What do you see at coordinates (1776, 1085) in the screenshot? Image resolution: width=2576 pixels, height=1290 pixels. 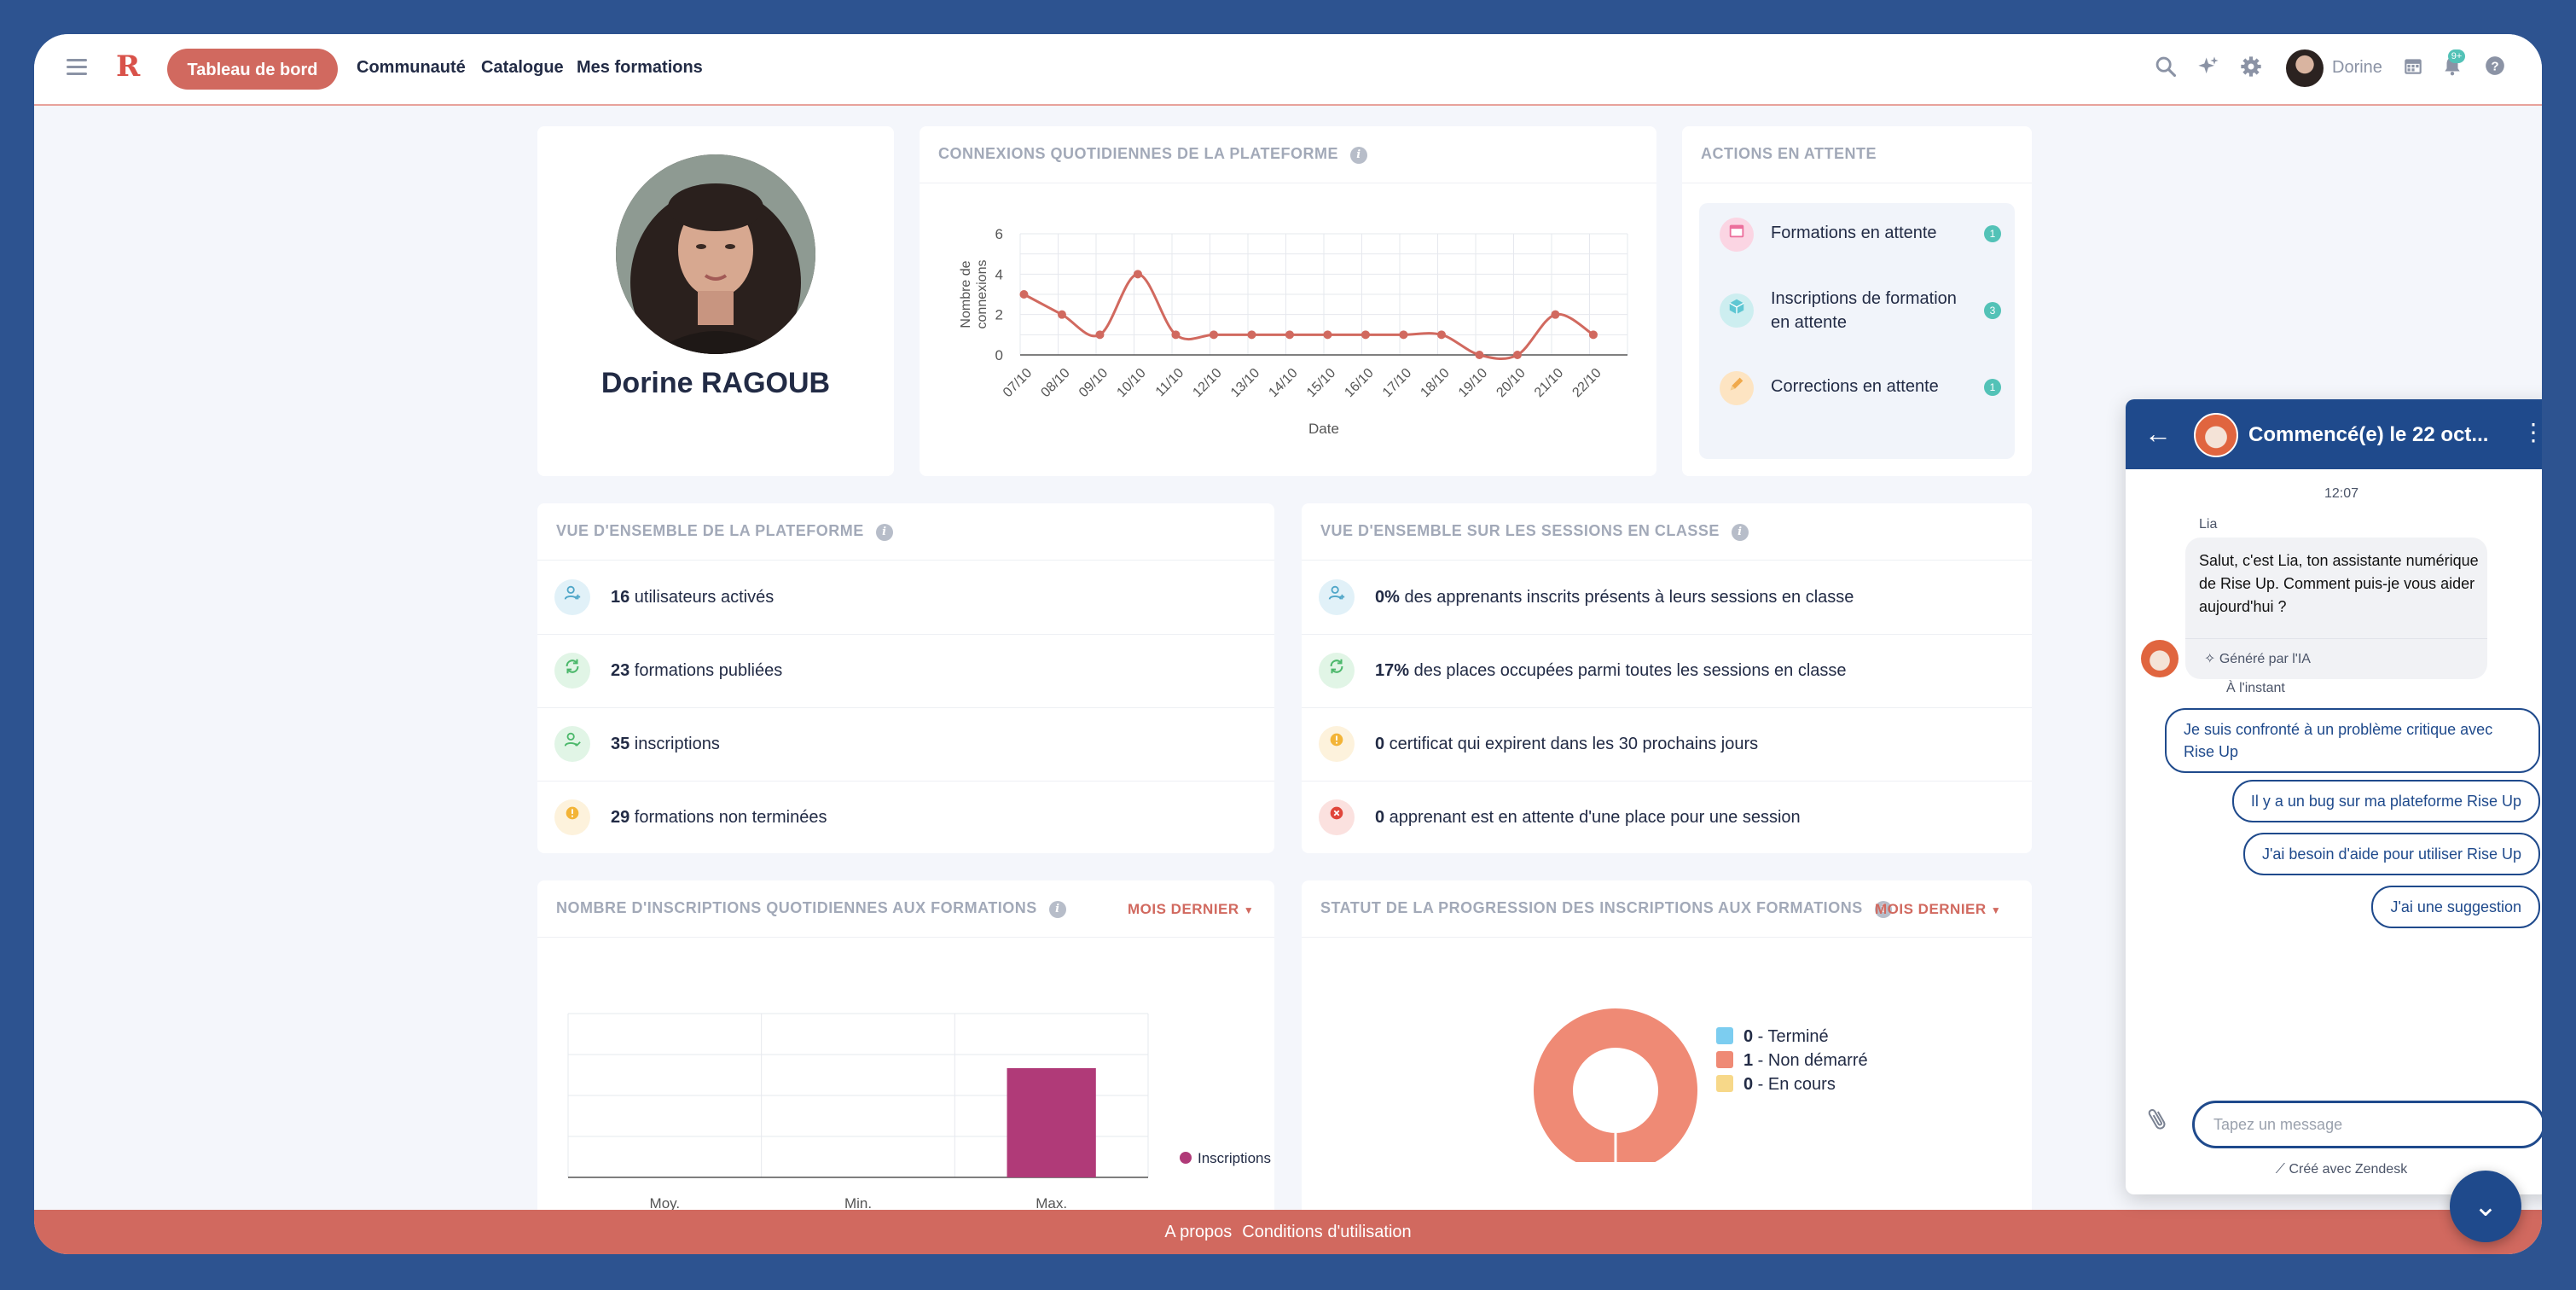 I see `legend-en-cours: 0 - En cours` at bounding box center [1776, 1085].